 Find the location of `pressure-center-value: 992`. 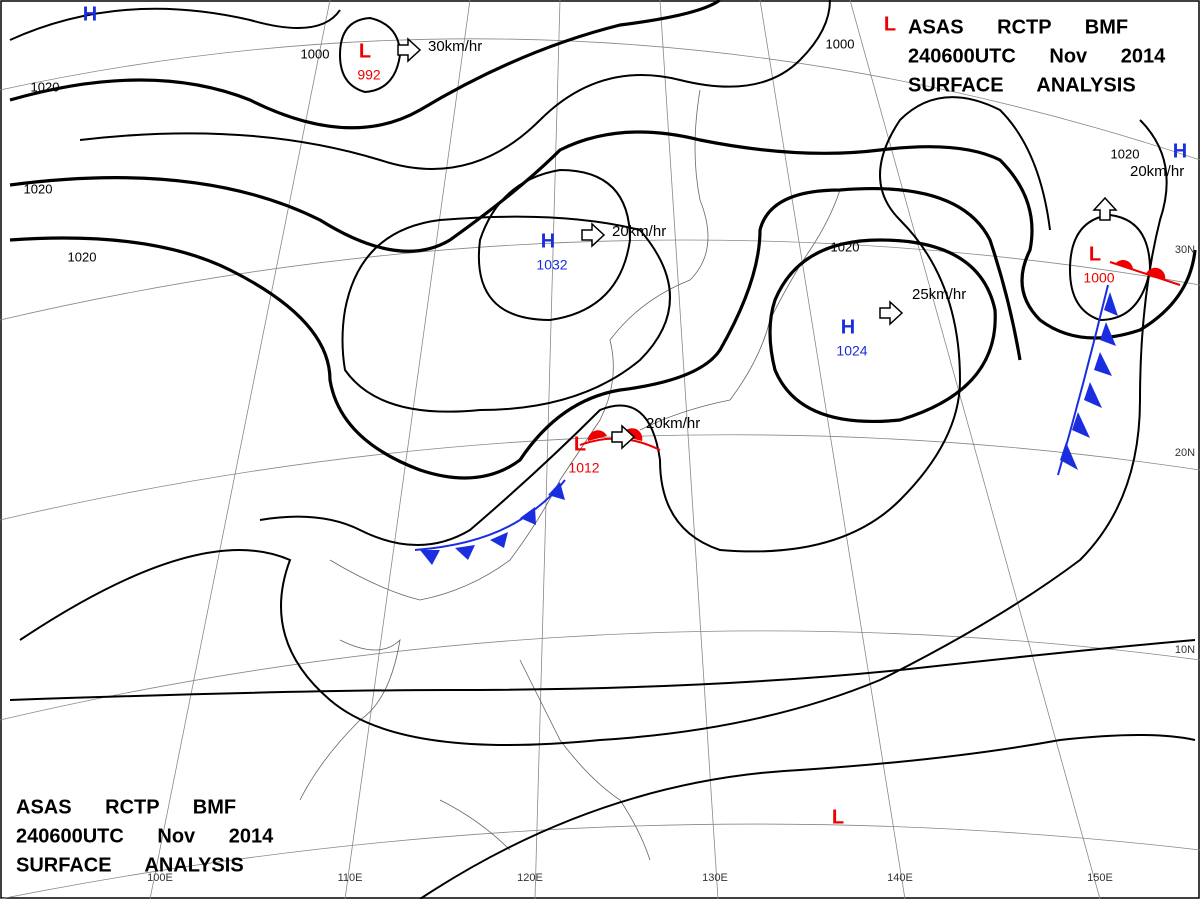

pressure-center-value: 992 is located at coordinates (369, 75).